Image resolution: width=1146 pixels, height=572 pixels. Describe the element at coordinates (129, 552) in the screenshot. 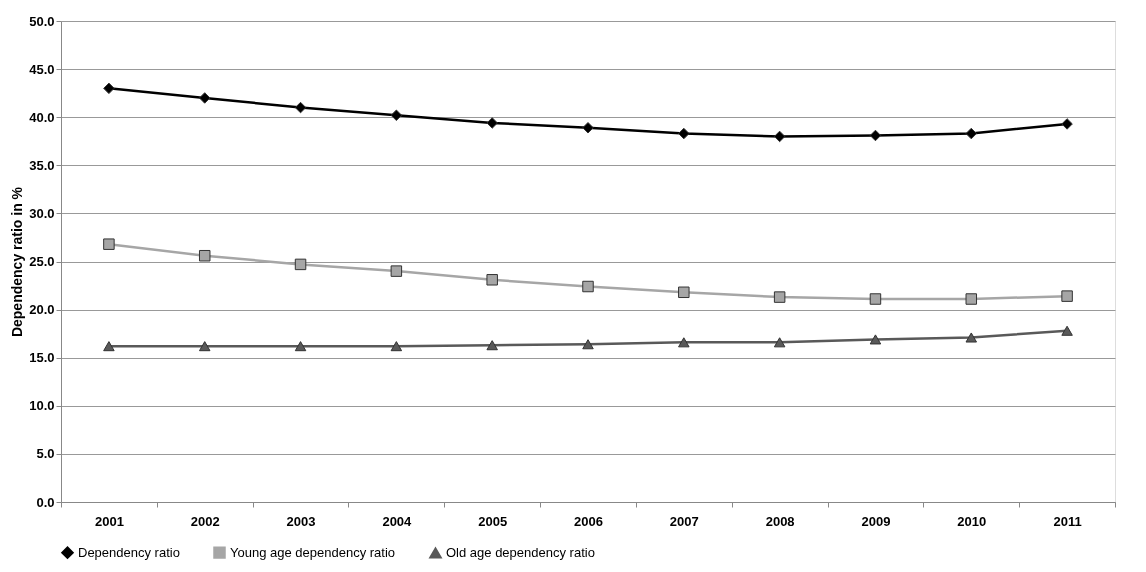

I see `legend-label: Dependency ratio` at that location.